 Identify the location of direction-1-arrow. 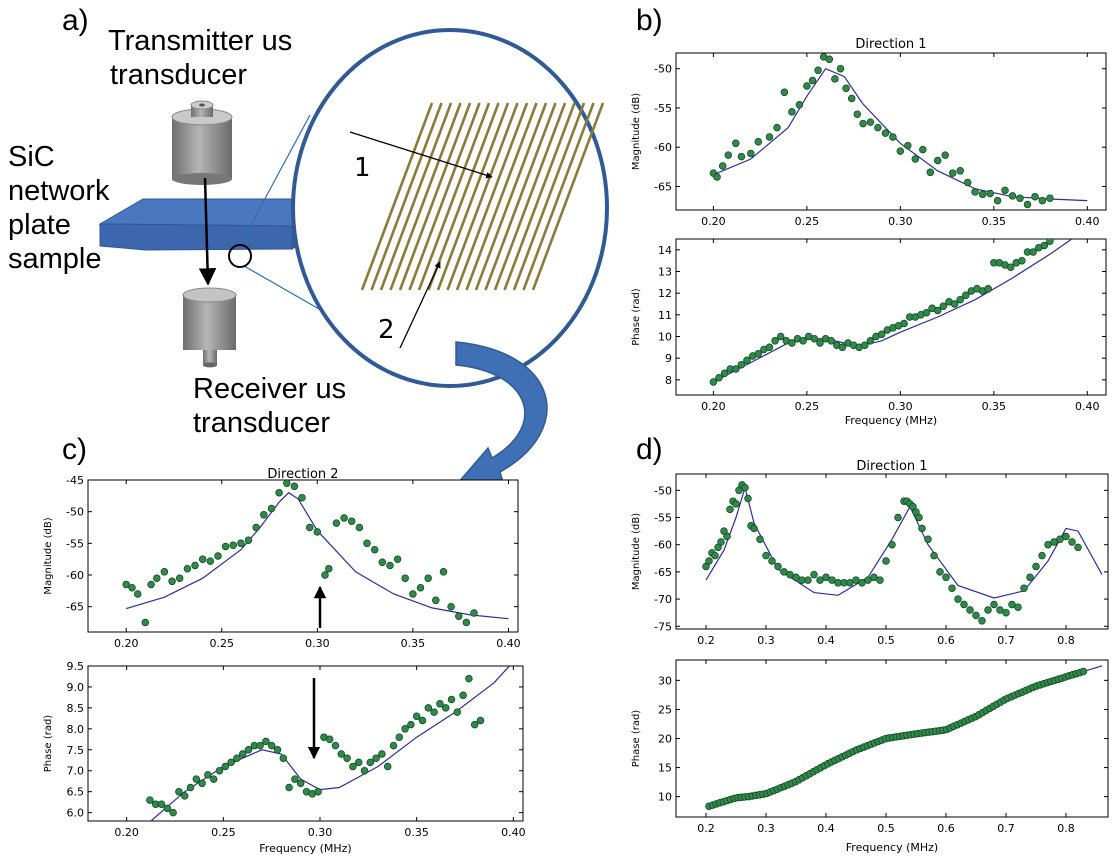
(421, 155).